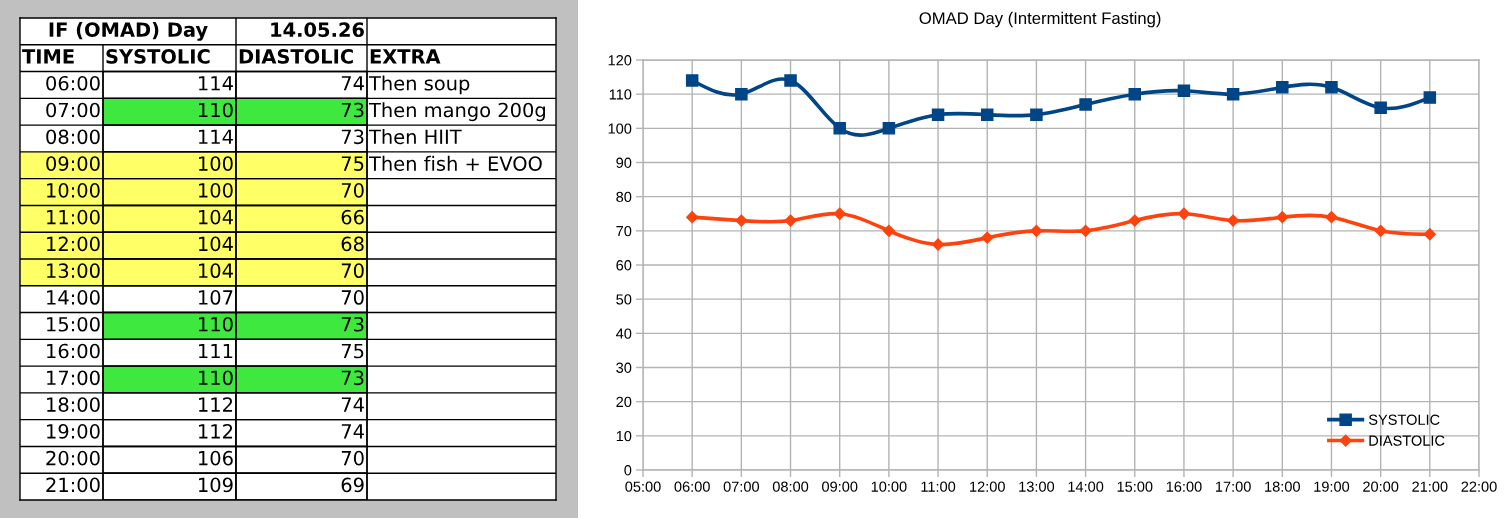  Describe the element at coordinates (624, 197) in the screenshot. I see `y-tick-label: 80` at that location.